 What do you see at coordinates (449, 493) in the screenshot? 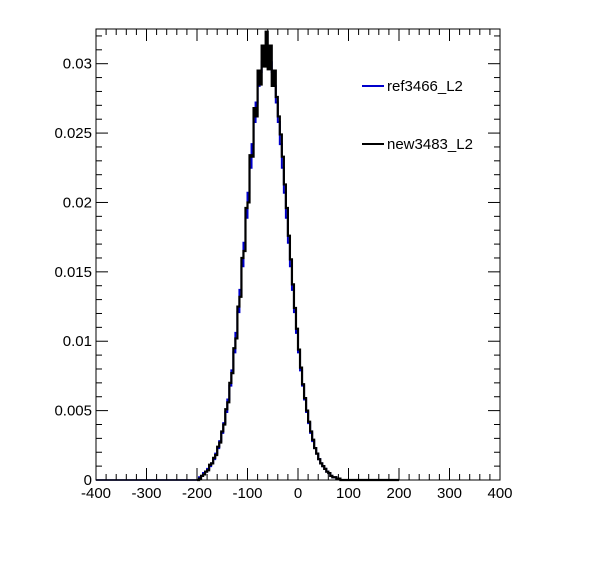
I see `x-tick-label: 300` at bounding box center [449, 493].